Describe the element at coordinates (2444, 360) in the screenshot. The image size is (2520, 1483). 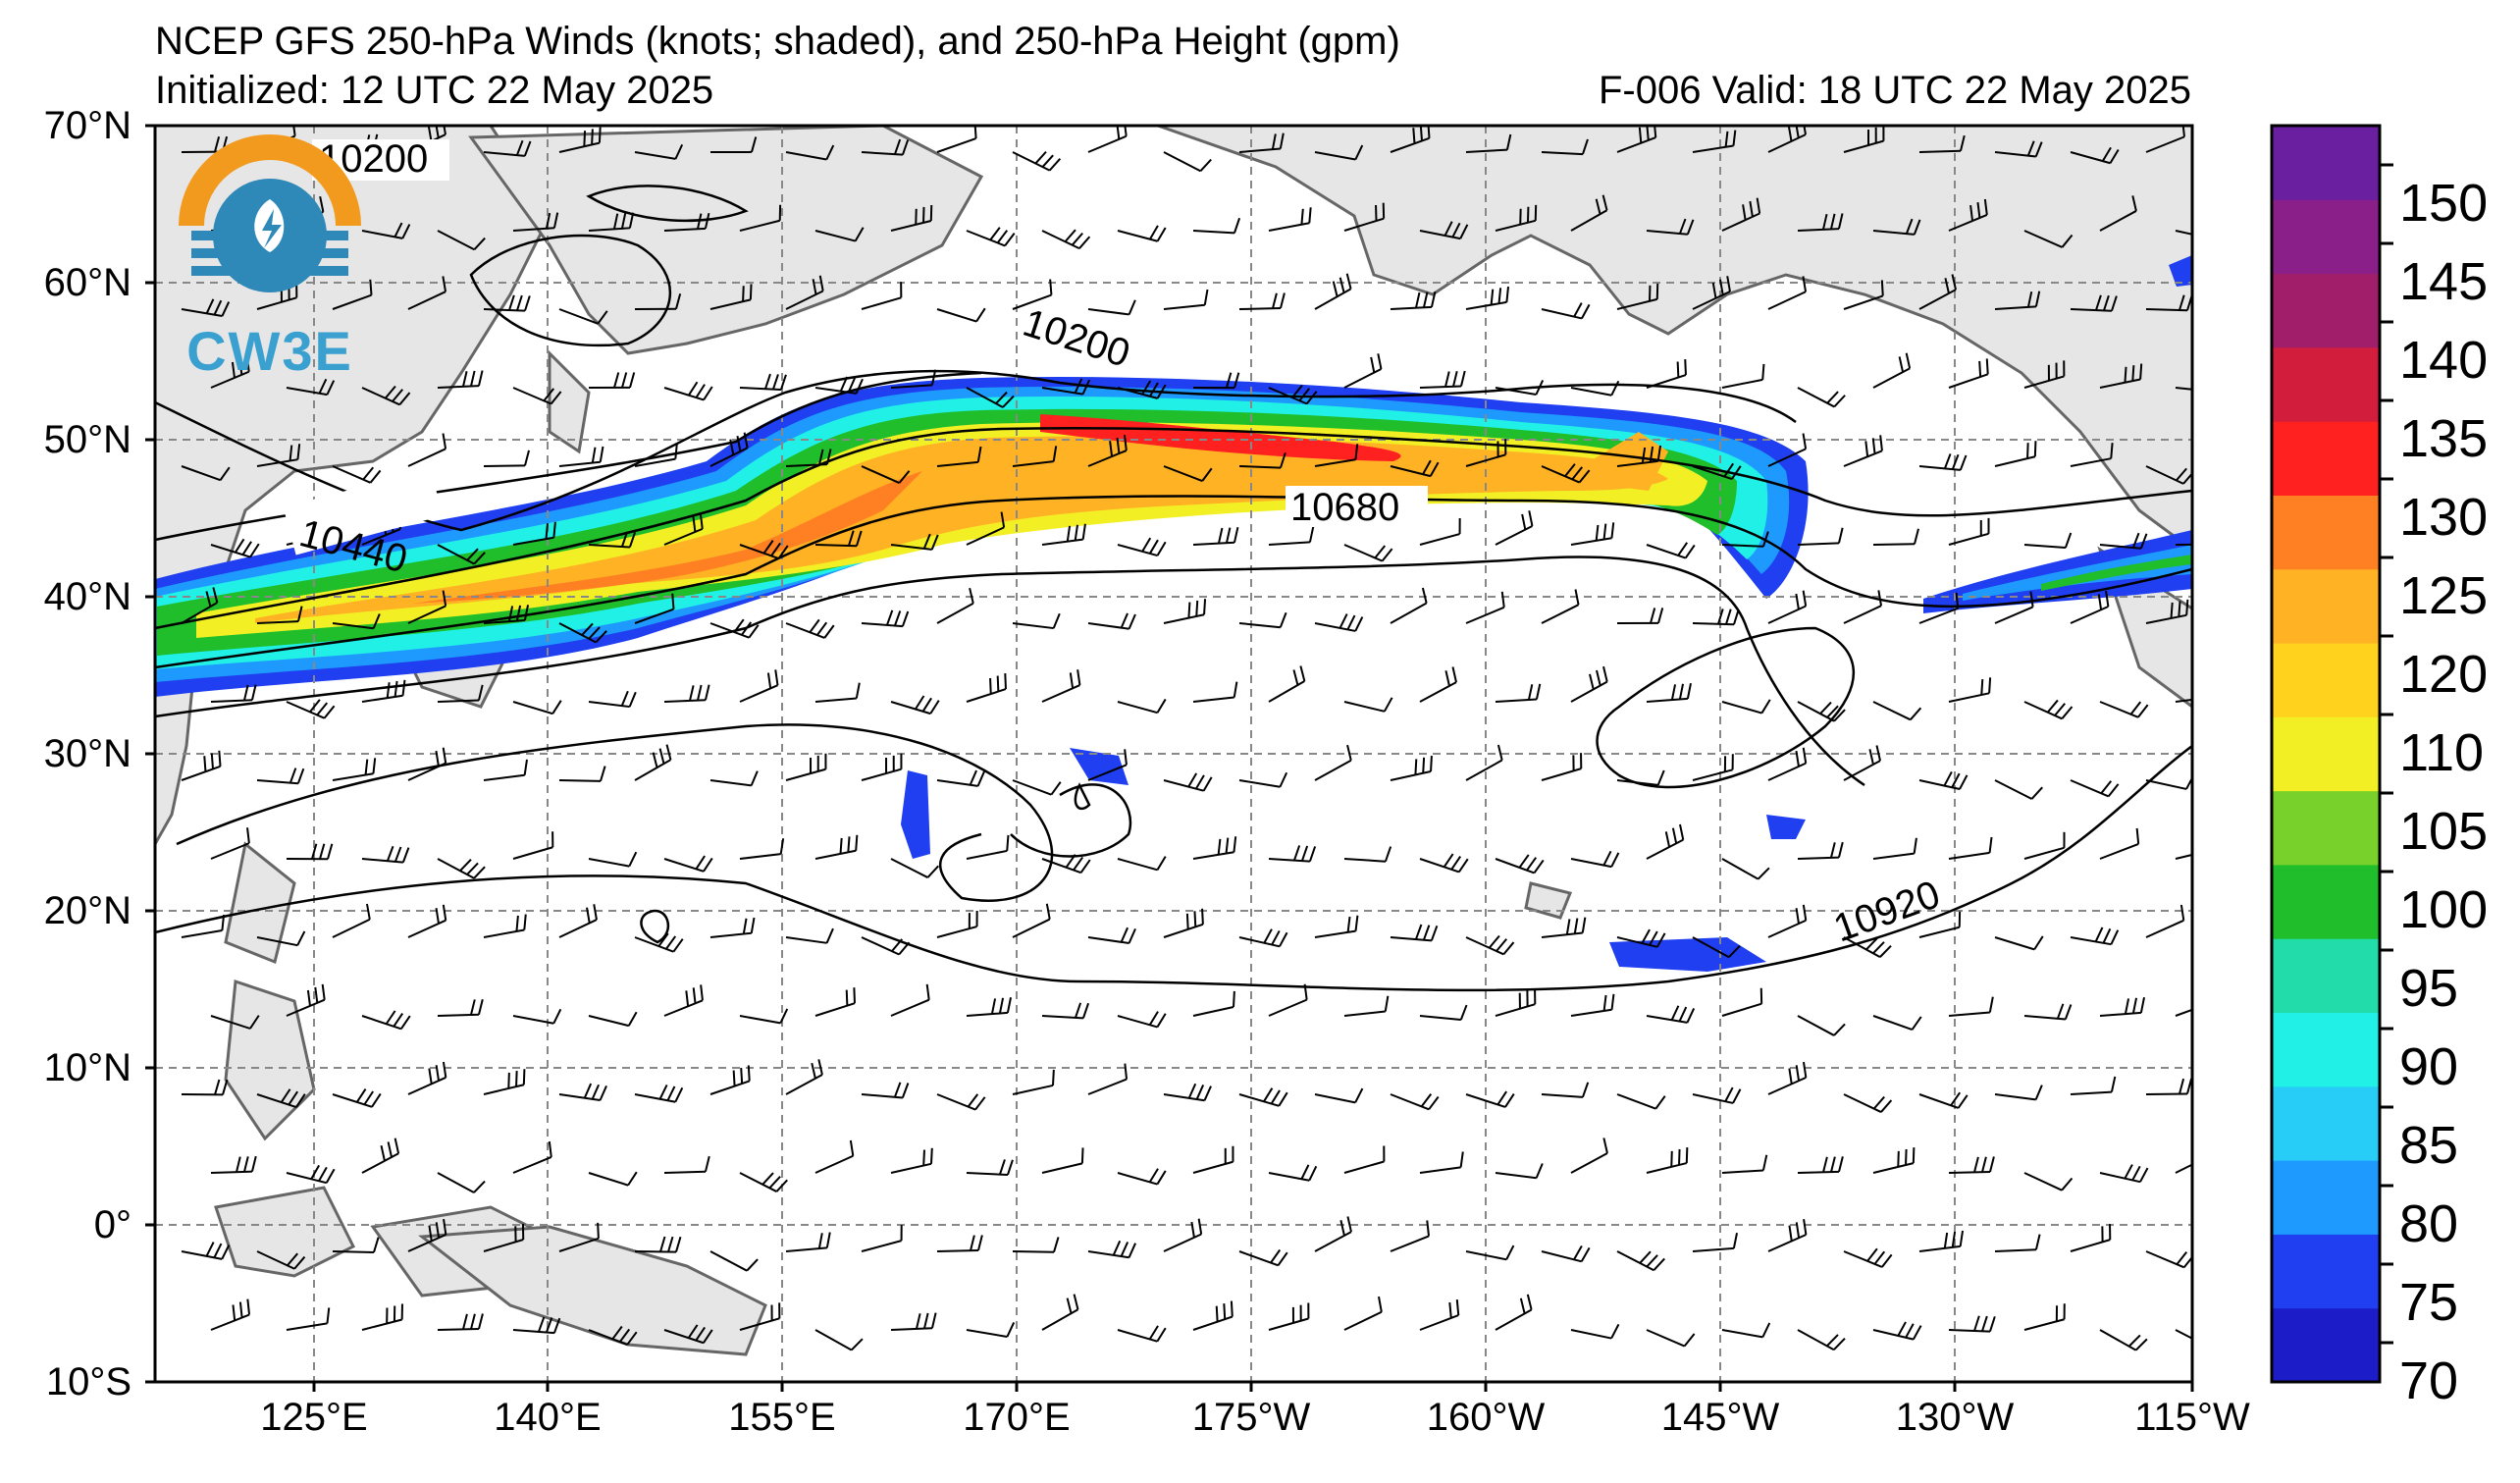
I see `colorbar-label: 140` at that location.